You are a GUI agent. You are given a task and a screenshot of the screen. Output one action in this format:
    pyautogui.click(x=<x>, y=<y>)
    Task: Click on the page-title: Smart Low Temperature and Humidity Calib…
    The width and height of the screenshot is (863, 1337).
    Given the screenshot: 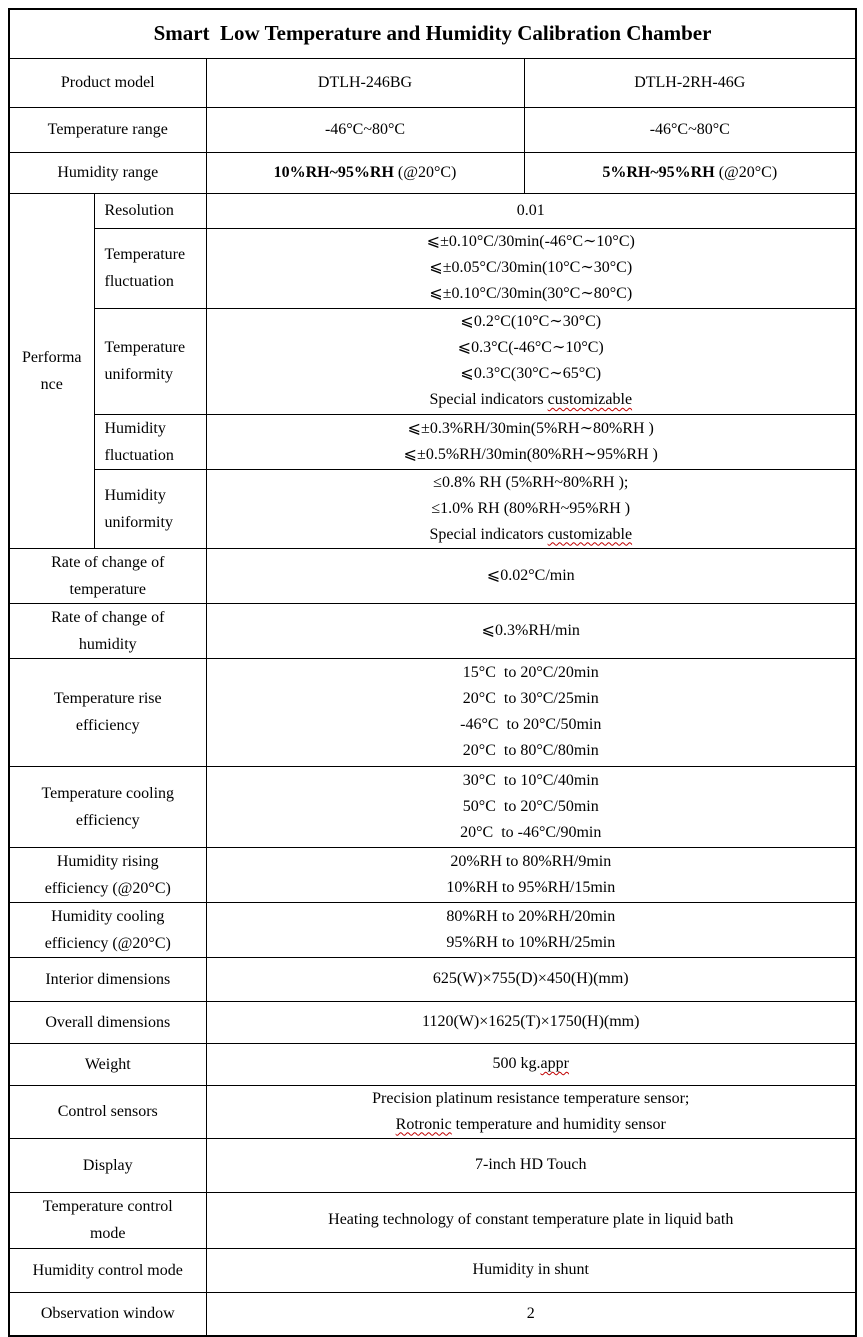 What is the action you would take?
    pyautogui.click(x=432, y=33)
    